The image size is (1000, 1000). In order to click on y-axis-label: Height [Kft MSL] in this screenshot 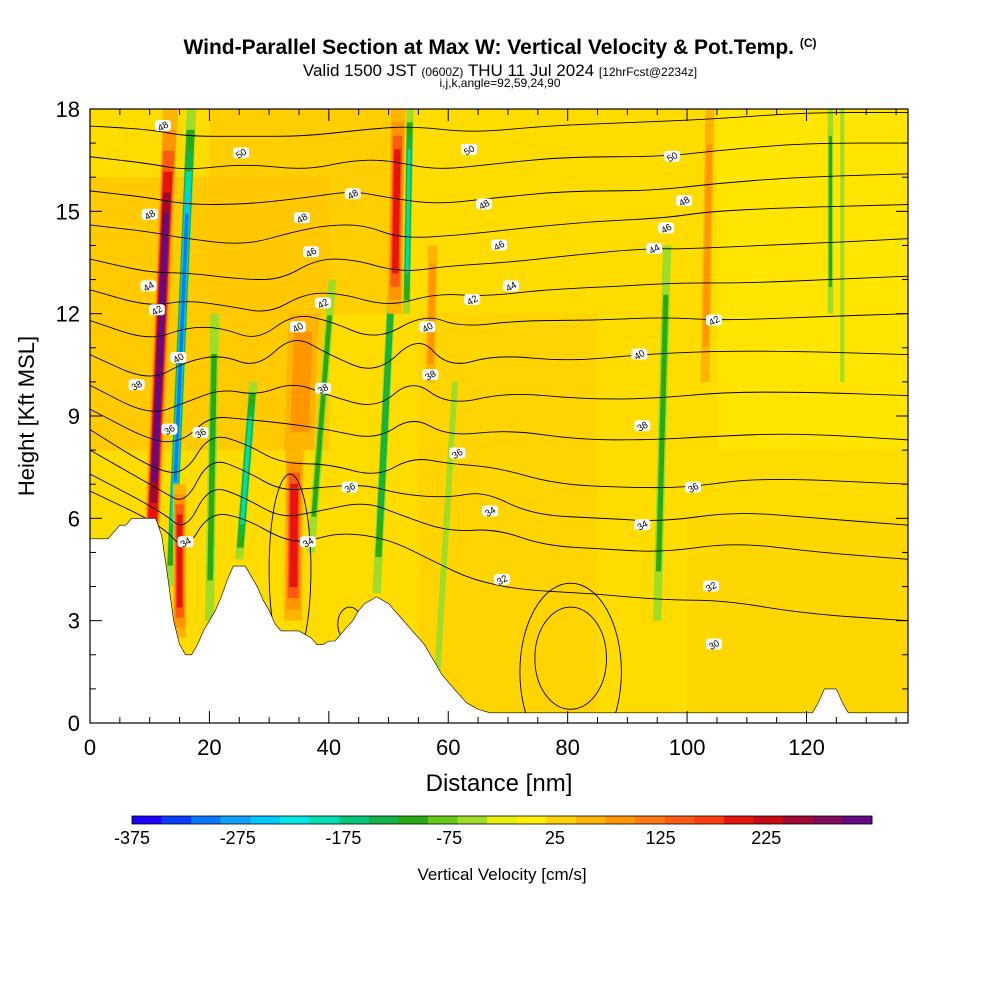, I will do `click(26, 416)`.